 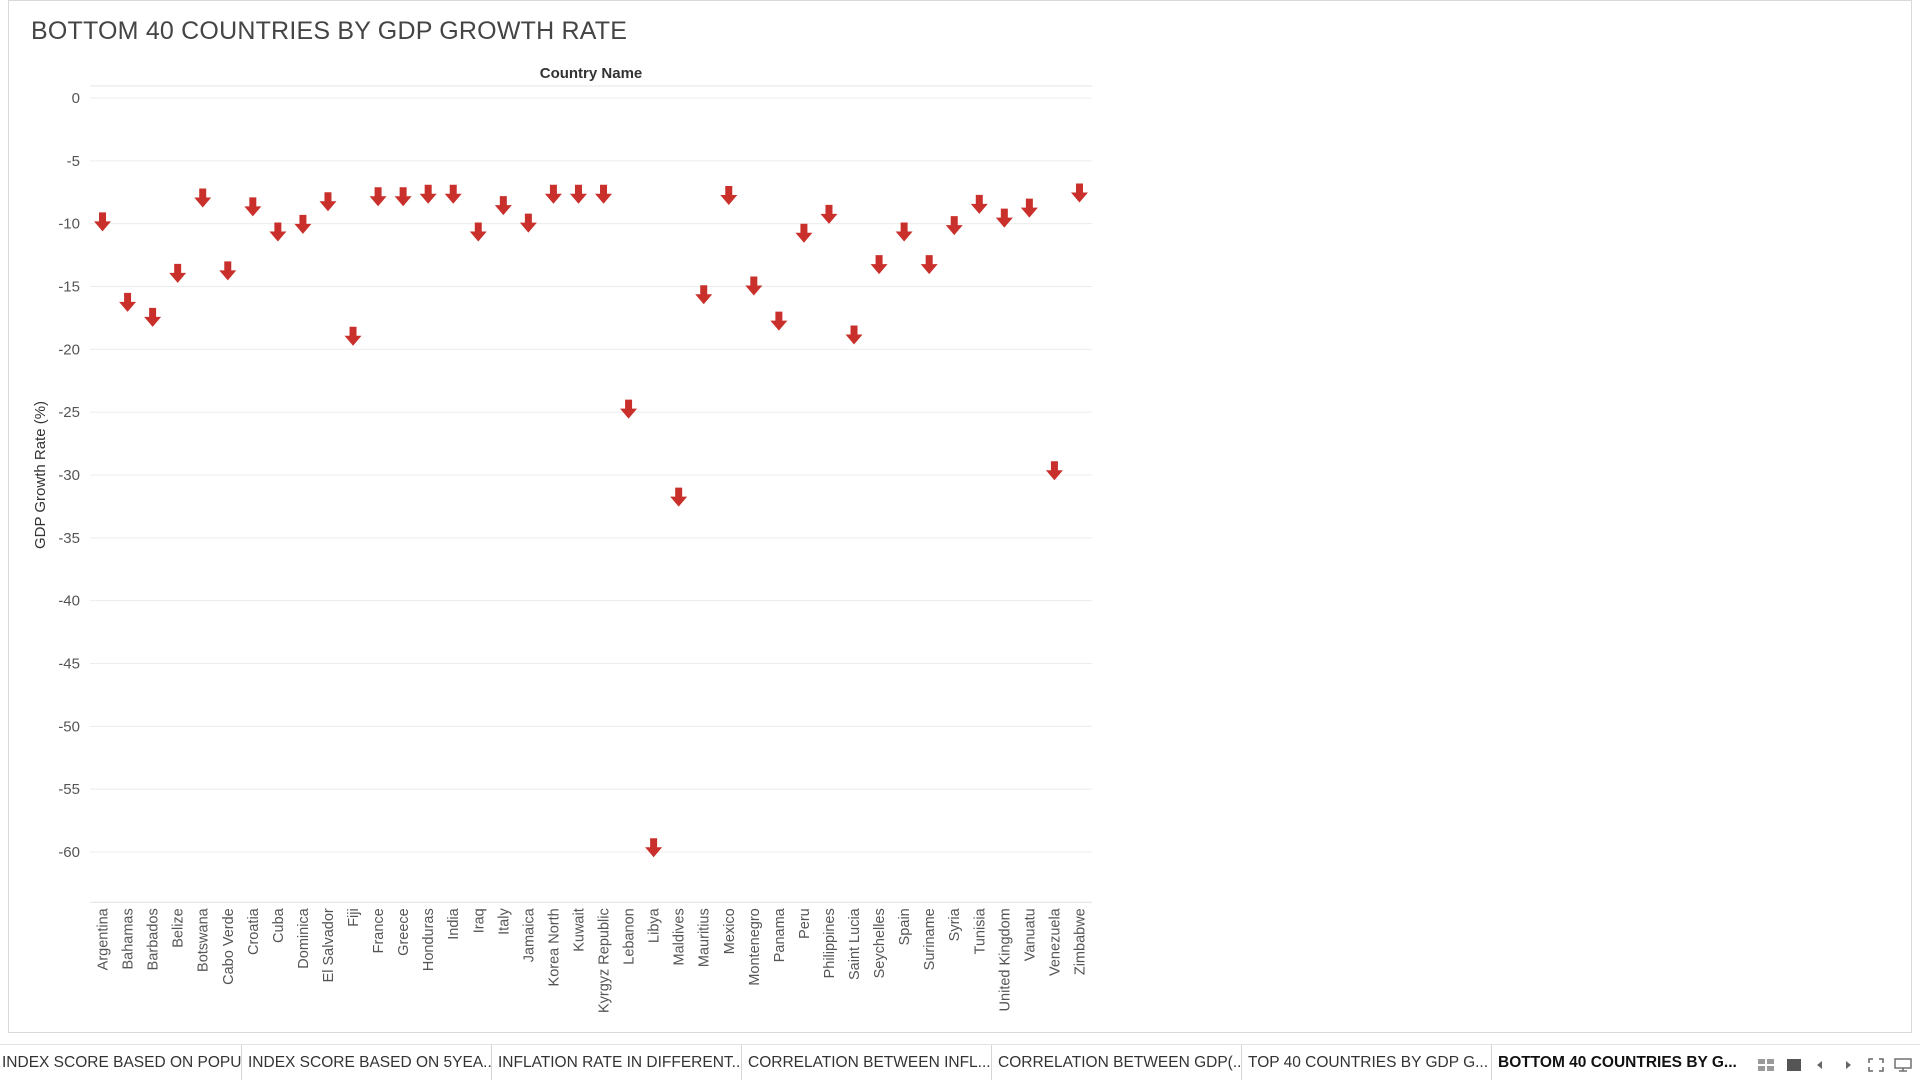 What do you see at coordinates (69, 789) in the screenshot?
I see `y-tick-label: -55` at bounding box center [69, 789].